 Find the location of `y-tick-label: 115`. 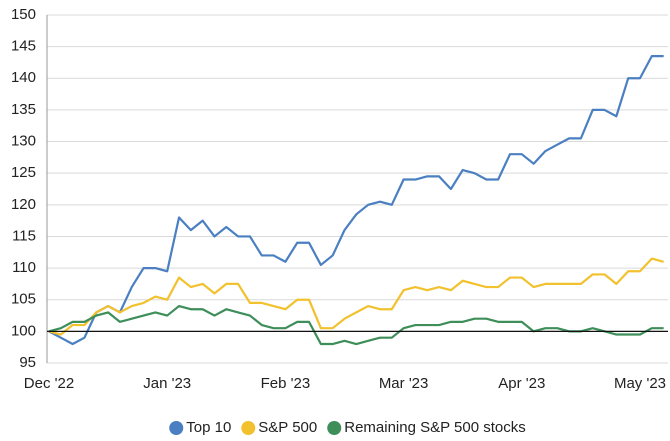

y-tick-label: 115 is located at coordinates (24, 235).